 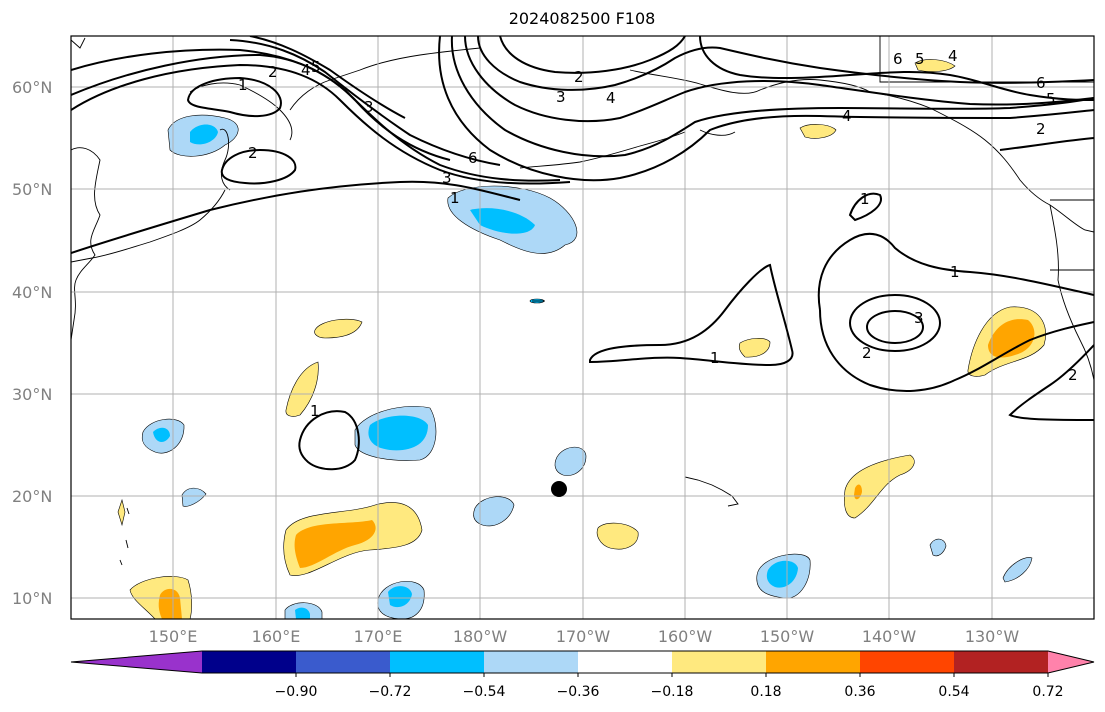 I want to click on lon-label: 170°W, so click(x=583, y=636).